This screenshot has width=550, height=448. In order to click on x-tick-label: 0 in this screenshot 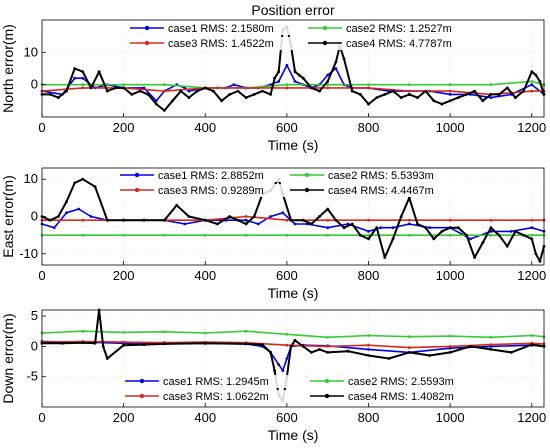, I will do `click(41, 275)`.